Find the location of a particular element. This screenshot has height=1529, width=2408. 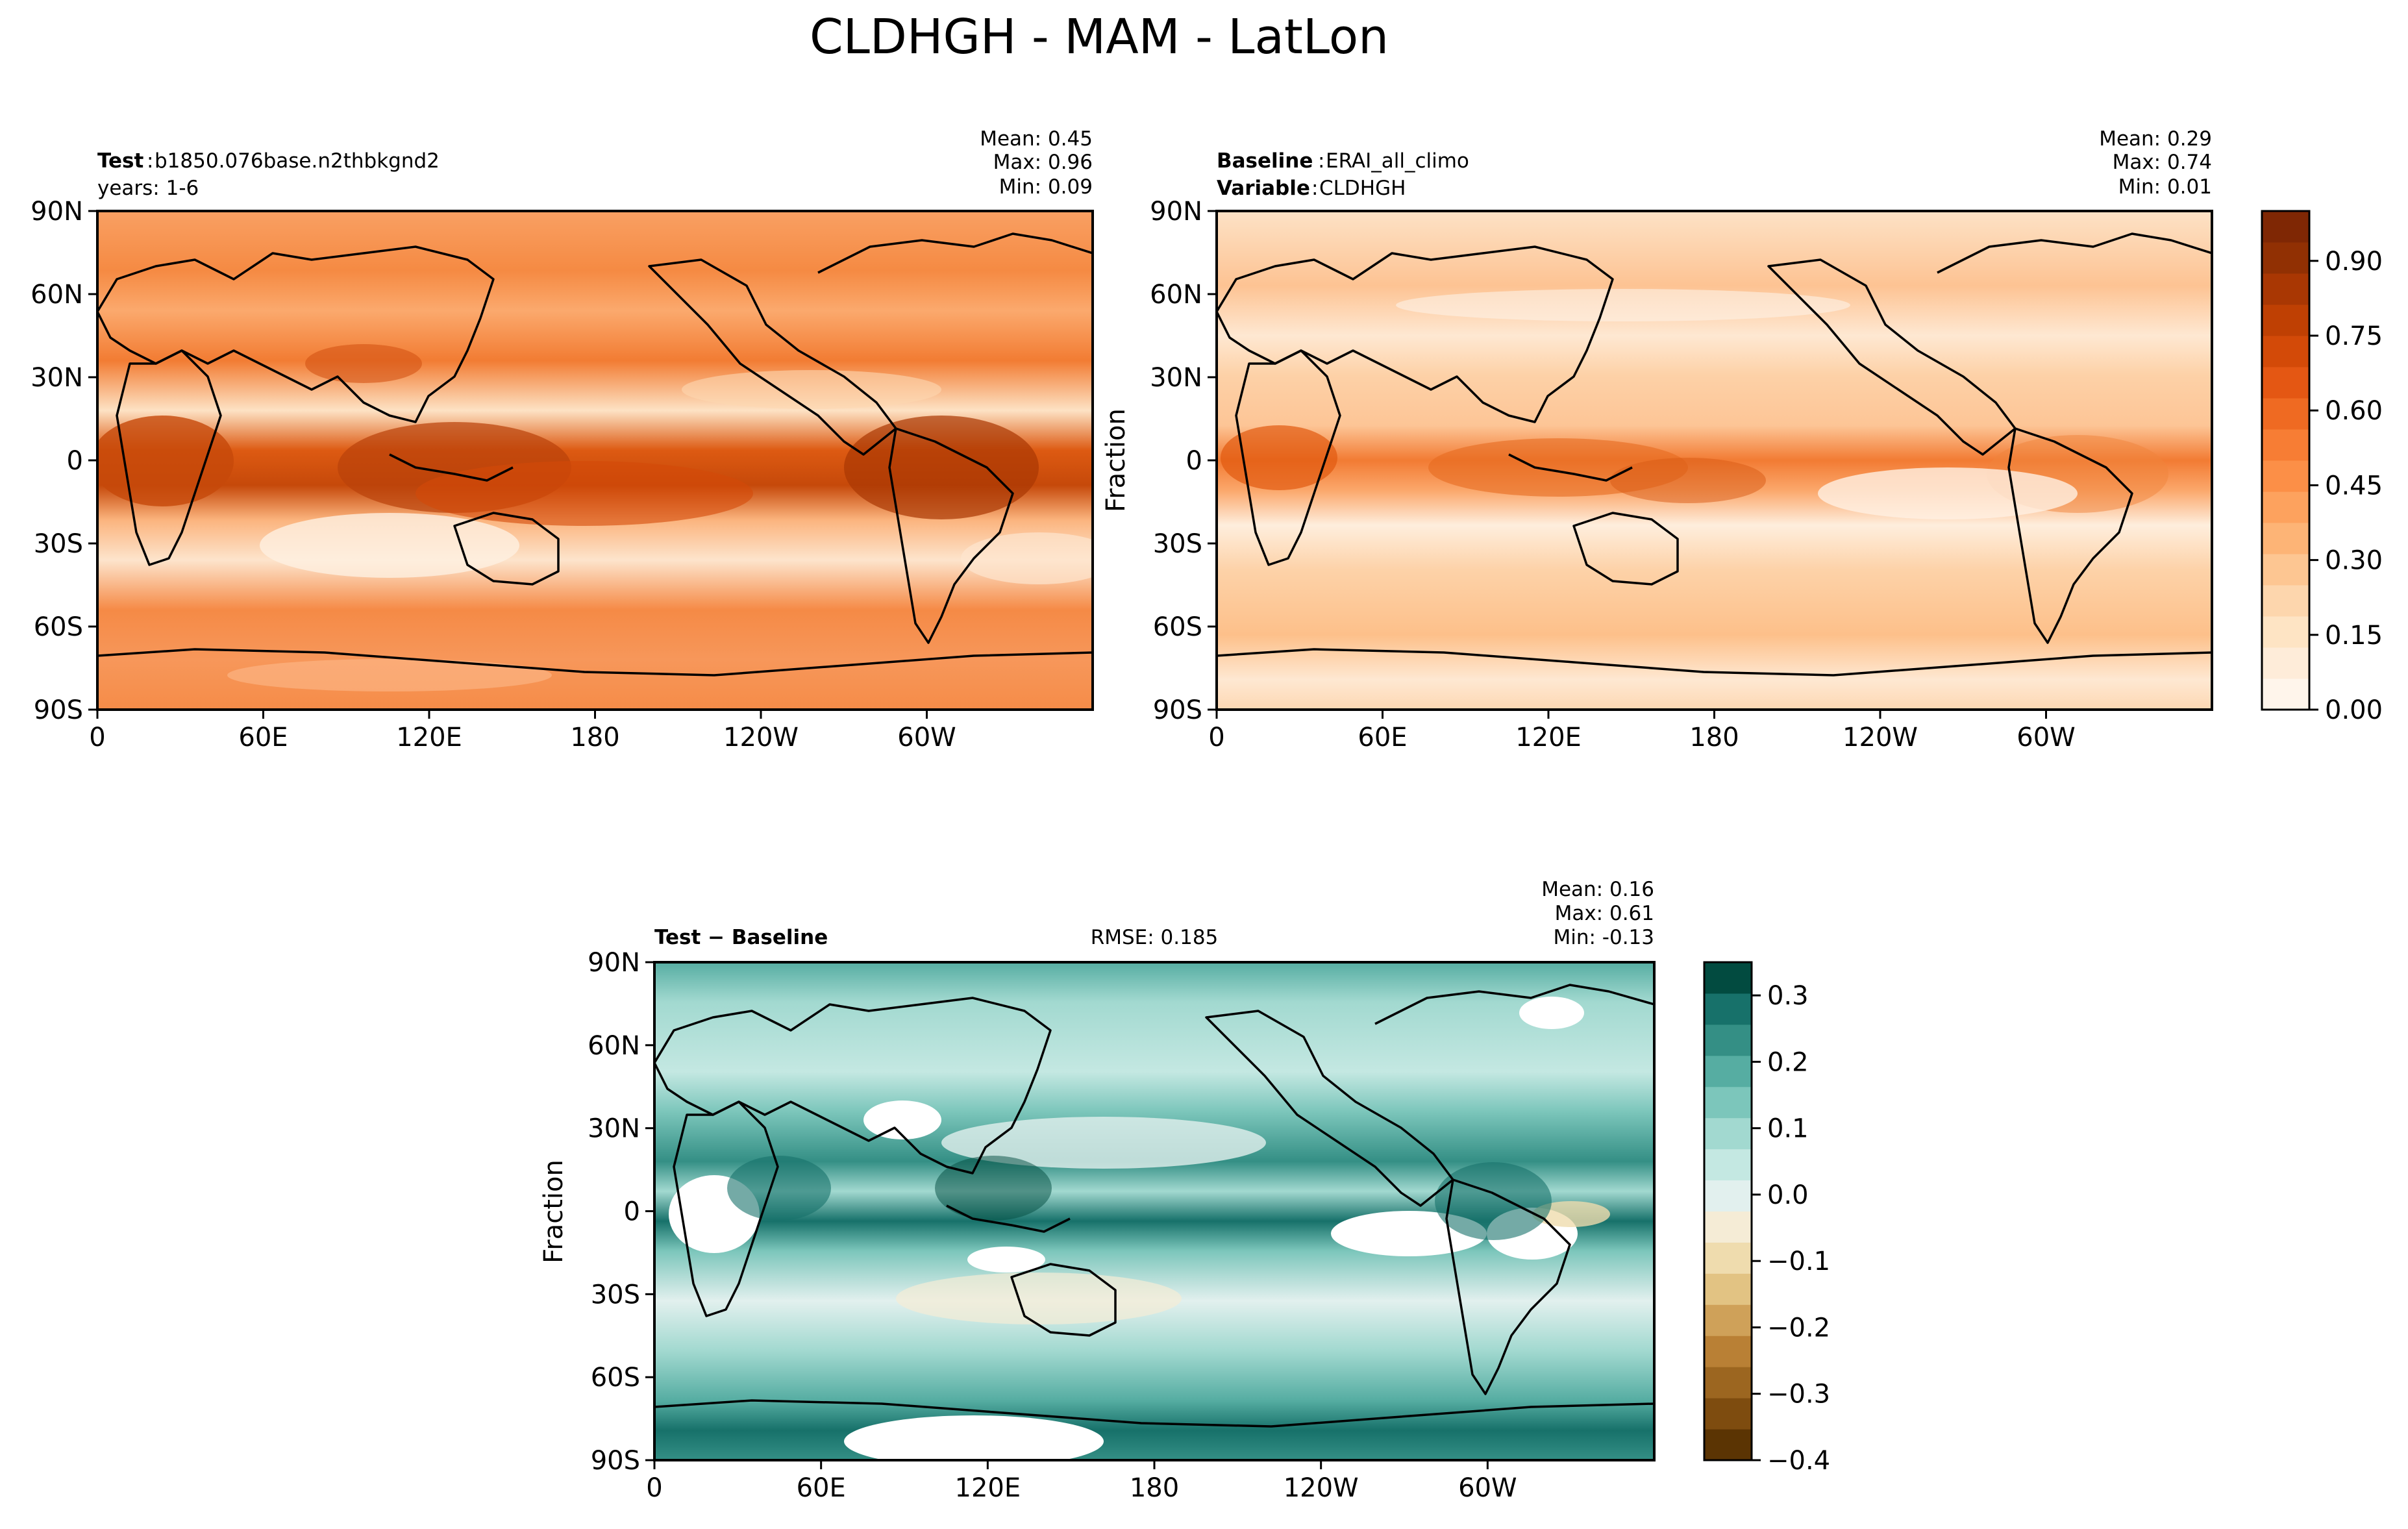

figure-title: CLDHGH - MAM - LatLon is located at coordinates (1099, 37).